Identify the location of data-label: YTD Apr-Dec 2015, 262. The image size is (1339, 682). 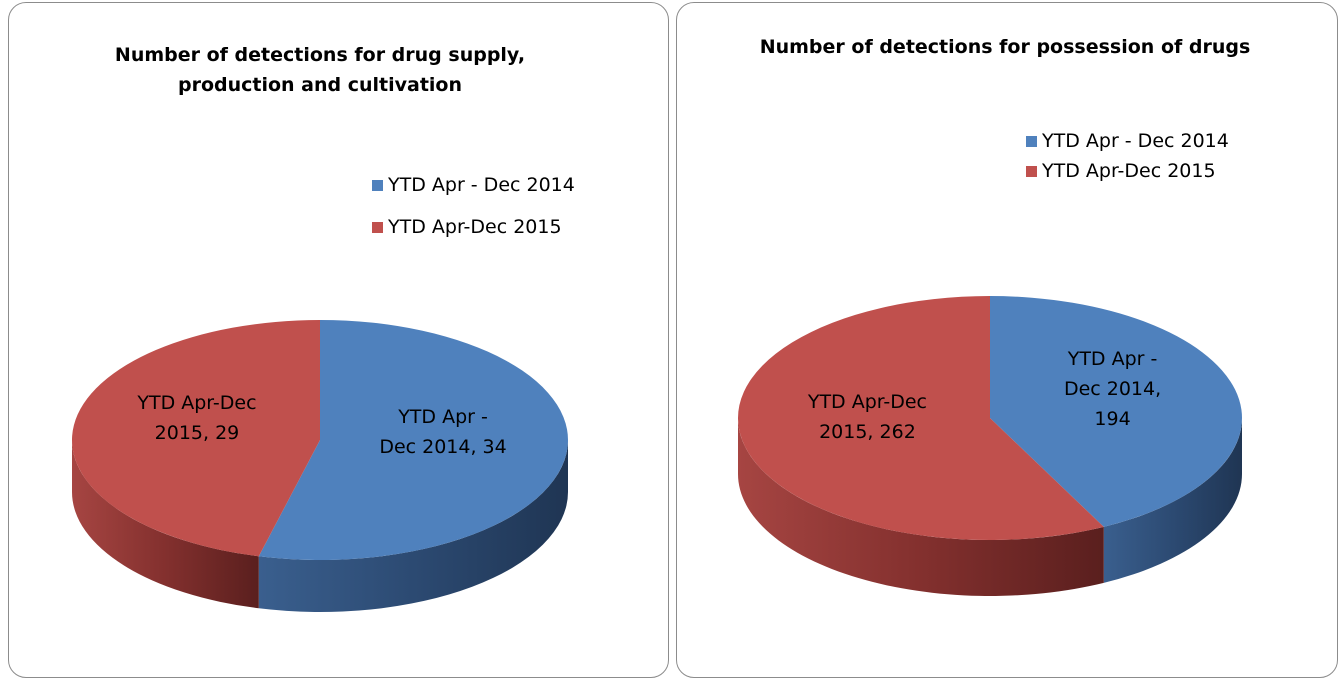
(867, 417).